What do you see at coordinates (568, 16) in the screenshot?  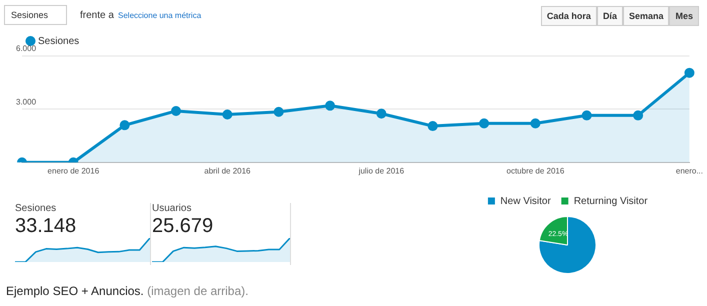 I see `text: Cada hora` at bounding box center [568, 16].